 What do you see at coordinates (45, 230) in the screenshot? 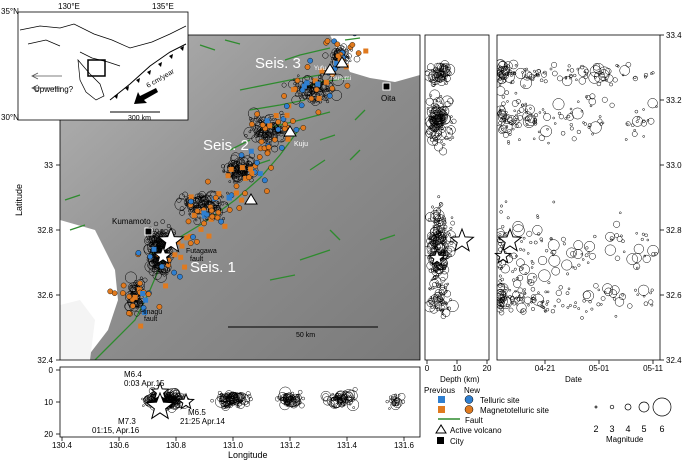
I see `main-map-y-tick: 32.8` at bounding box center [45, 230].